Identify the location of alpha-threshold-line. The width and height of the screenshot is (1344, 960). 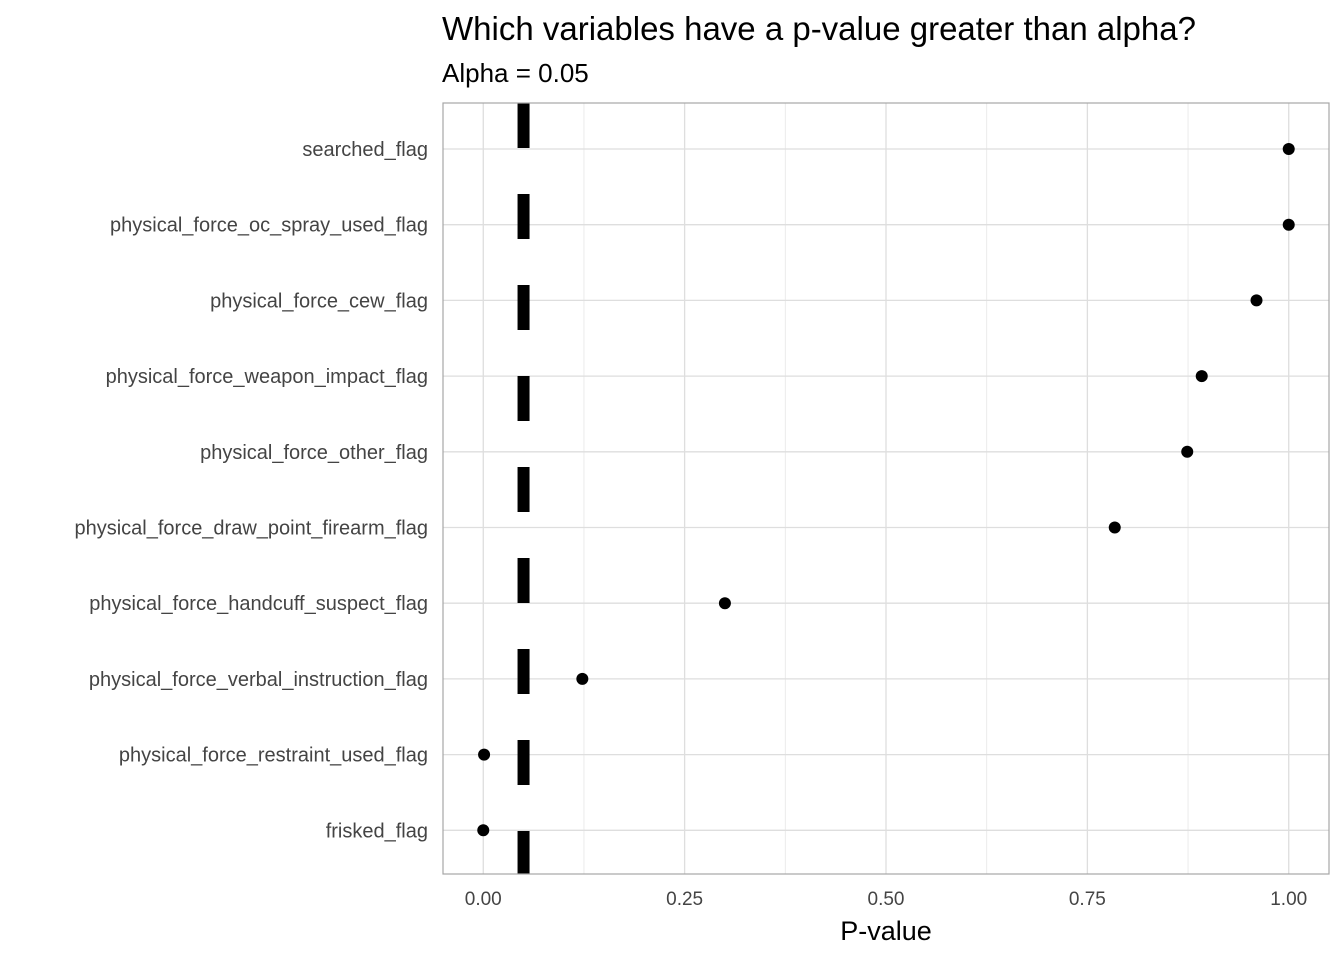
(523, 488).